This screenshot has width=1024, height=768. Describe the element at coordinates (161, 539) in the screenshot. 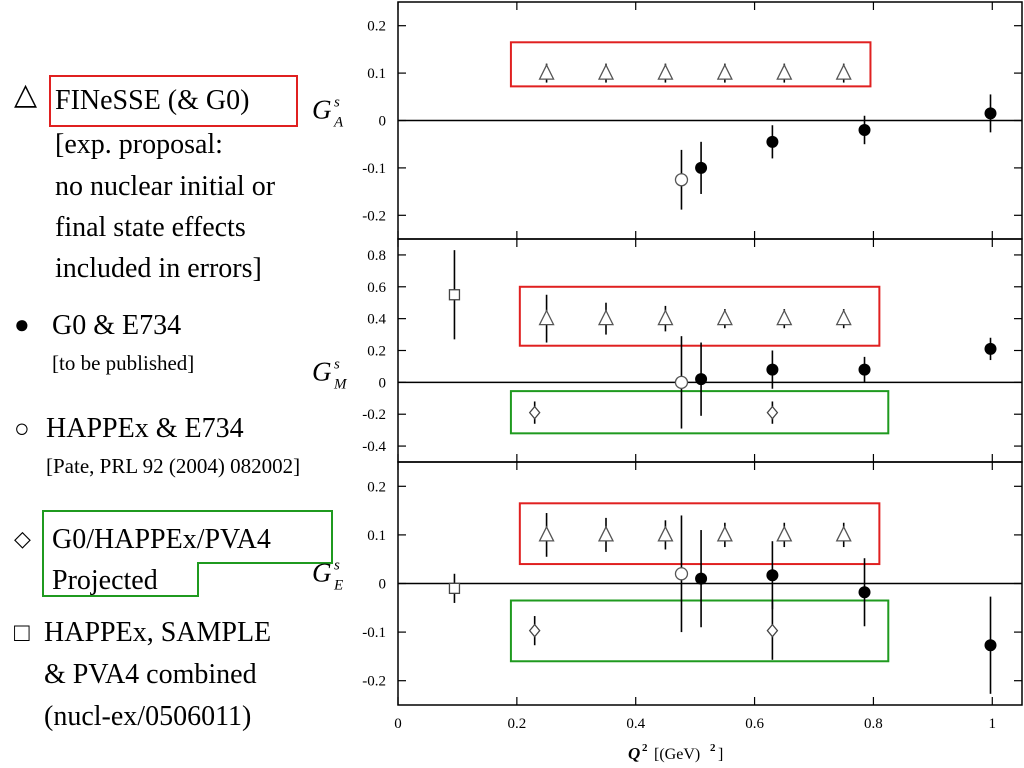

I see `projected-label-line-1: G0/HAPPEx/PVA4` at that location.